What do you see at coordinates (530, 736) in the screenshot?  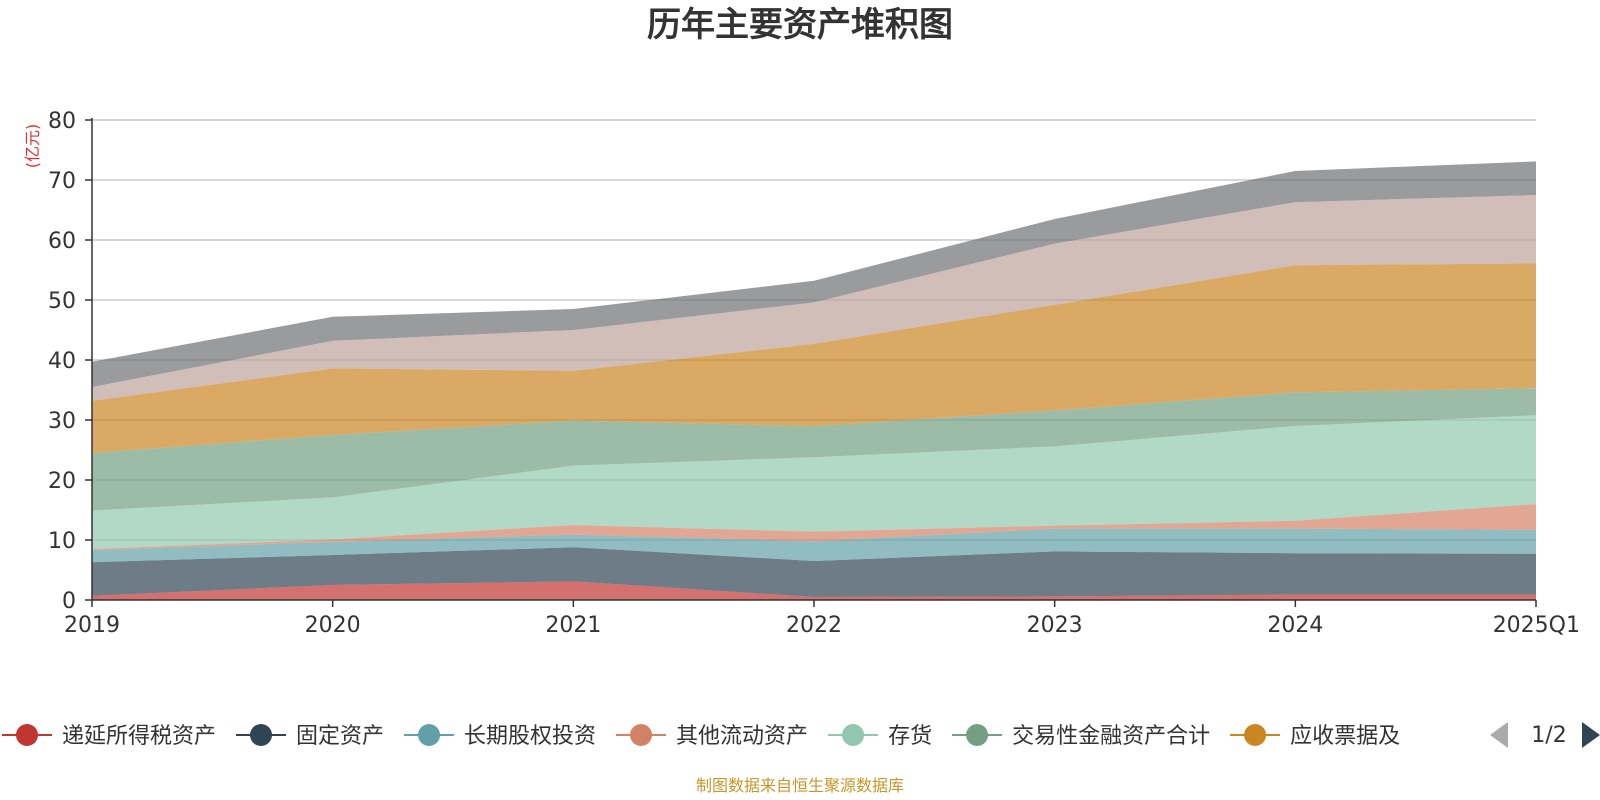 I see `legend-label: 长期股权投资` at bounding box center [530, 736].